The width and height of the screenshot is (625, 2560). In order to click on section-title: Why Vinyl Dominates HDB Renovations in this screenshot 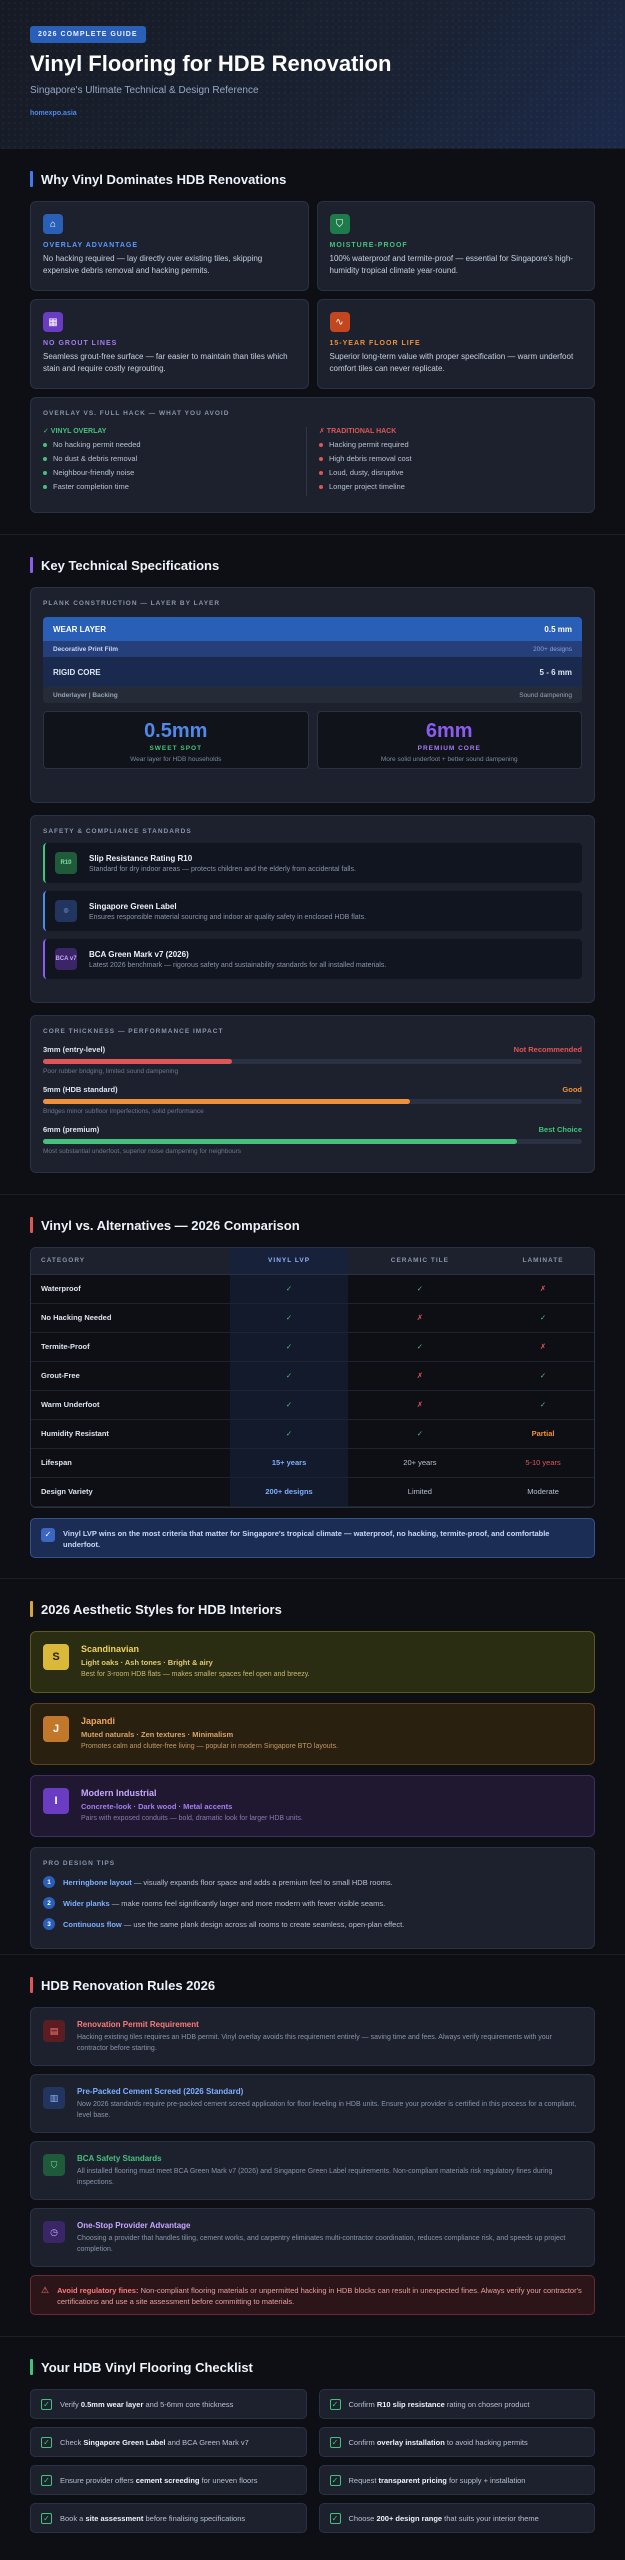, I will do `click(312, 179)`.